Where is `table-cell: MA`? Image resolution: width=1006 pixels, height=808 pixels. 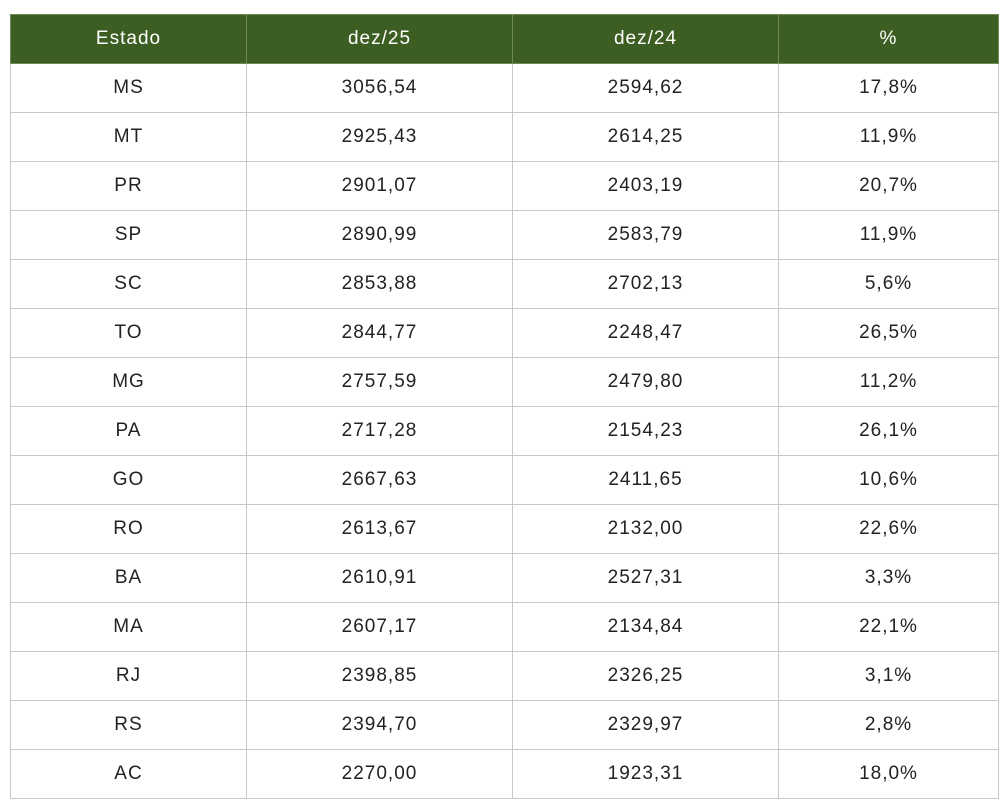 table-cell: MA is located at coordinates (128, 627).